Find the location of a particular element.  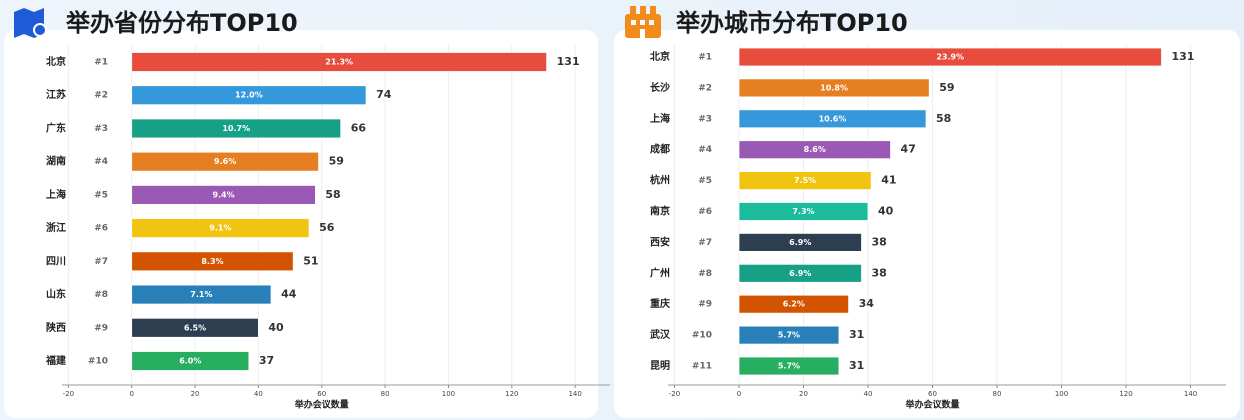

percent-label: 7.1% is located at coordinates (201, 294).